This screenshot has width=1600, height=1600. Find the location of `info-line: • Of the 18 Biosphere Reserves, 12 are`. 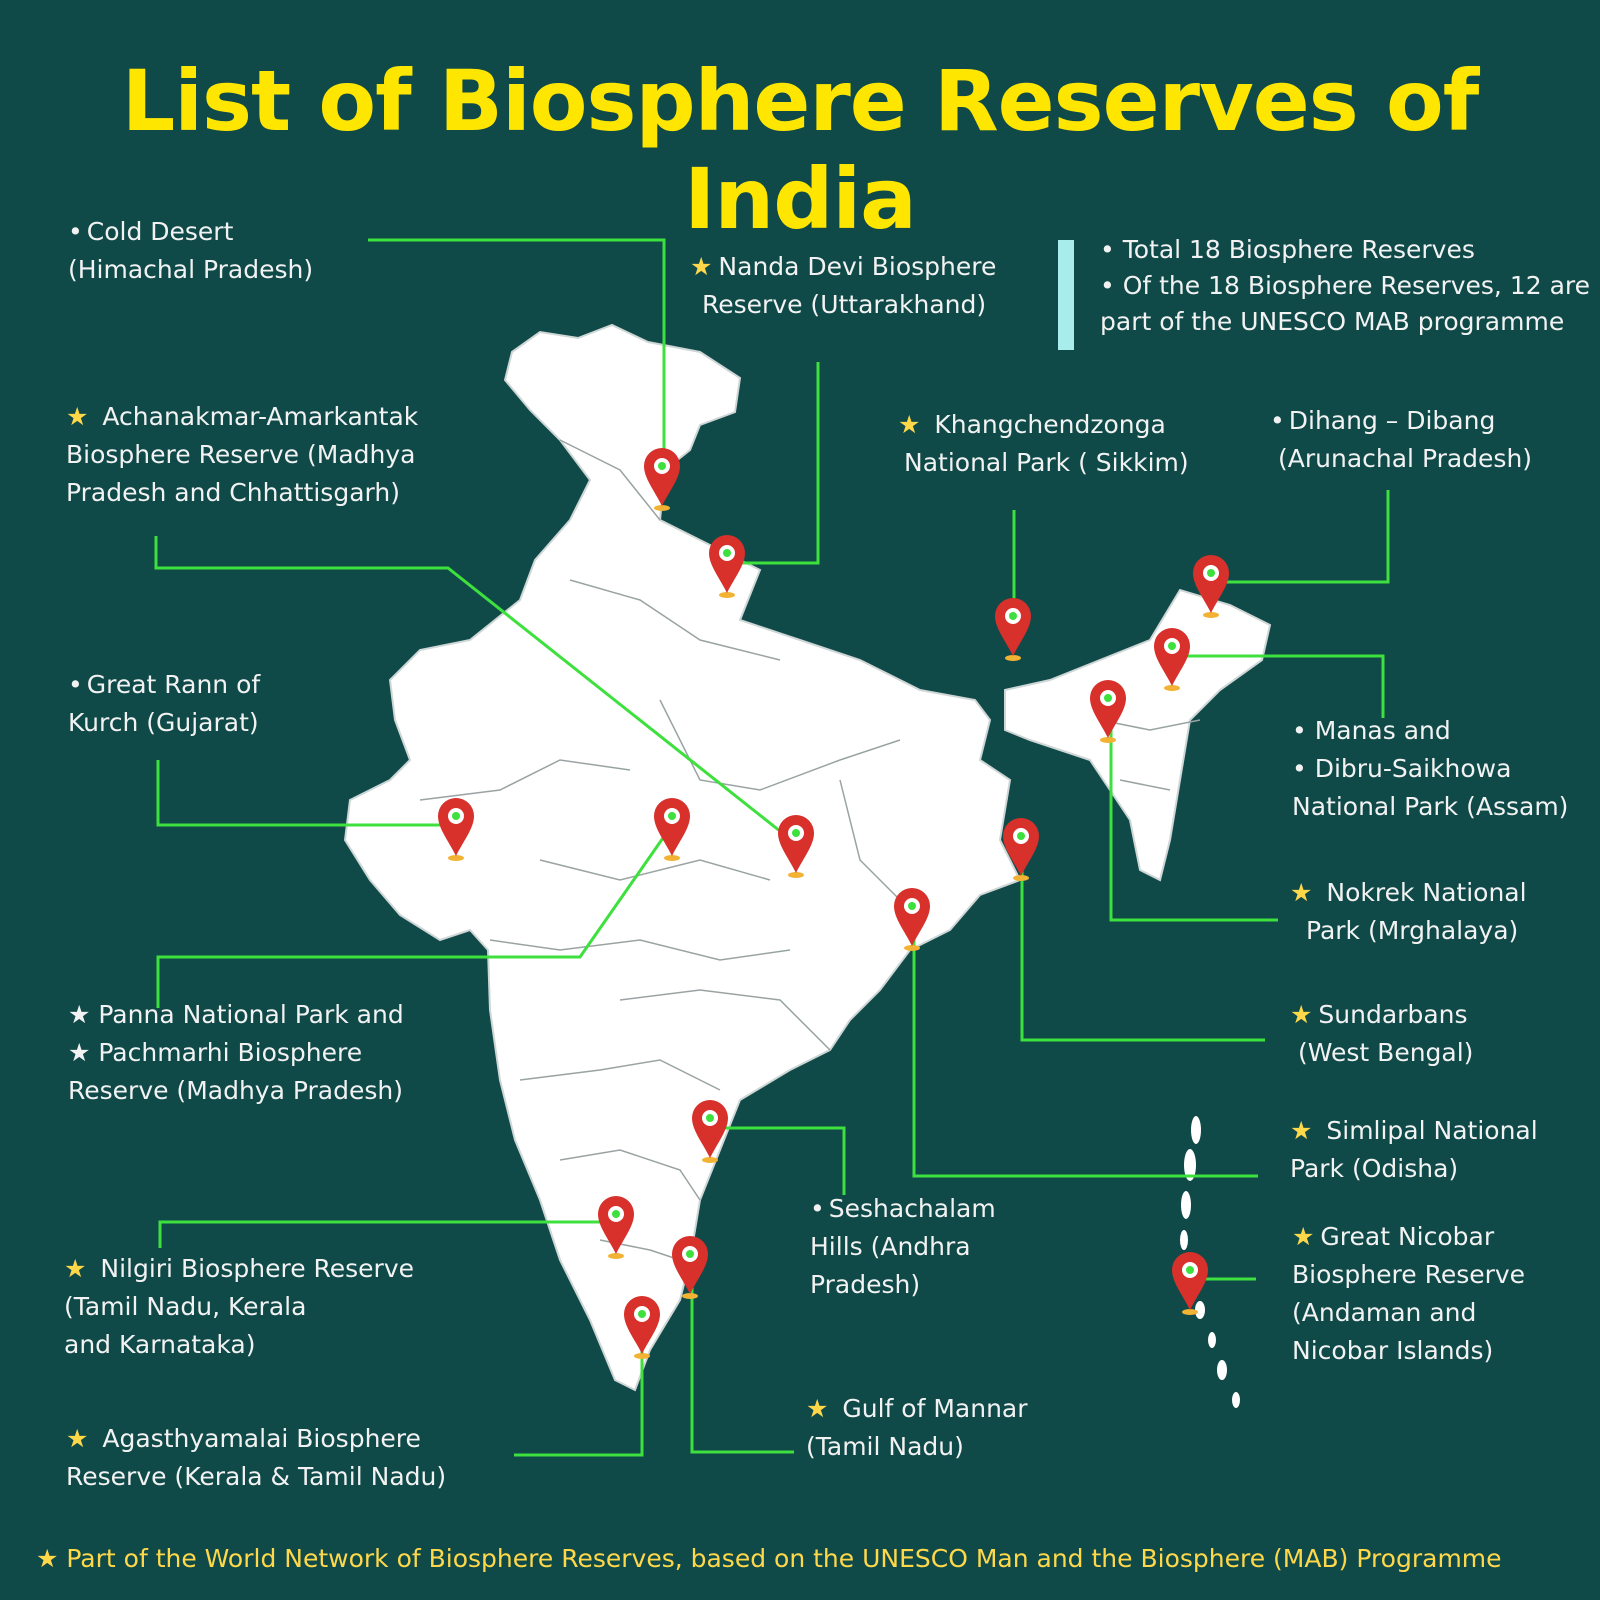

info-line: • Of the 18 Biosphere Reserves, 12 are is located at coordinates (1345, 285).